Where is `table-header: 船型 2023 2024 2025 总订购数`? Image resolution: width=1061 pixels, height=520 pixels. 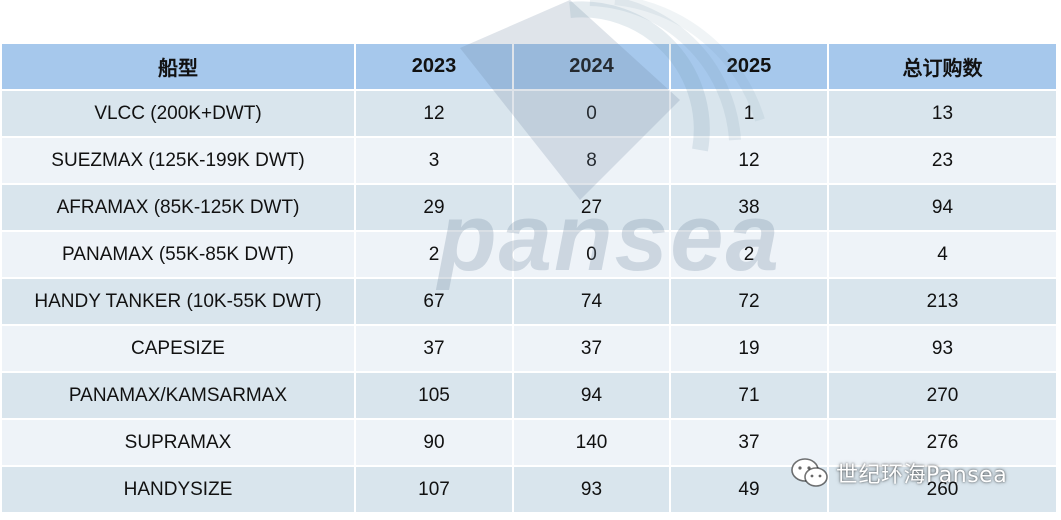
table-header: 船型 2023 2024 2025 总订购数 is located at coordinates (529, 67).